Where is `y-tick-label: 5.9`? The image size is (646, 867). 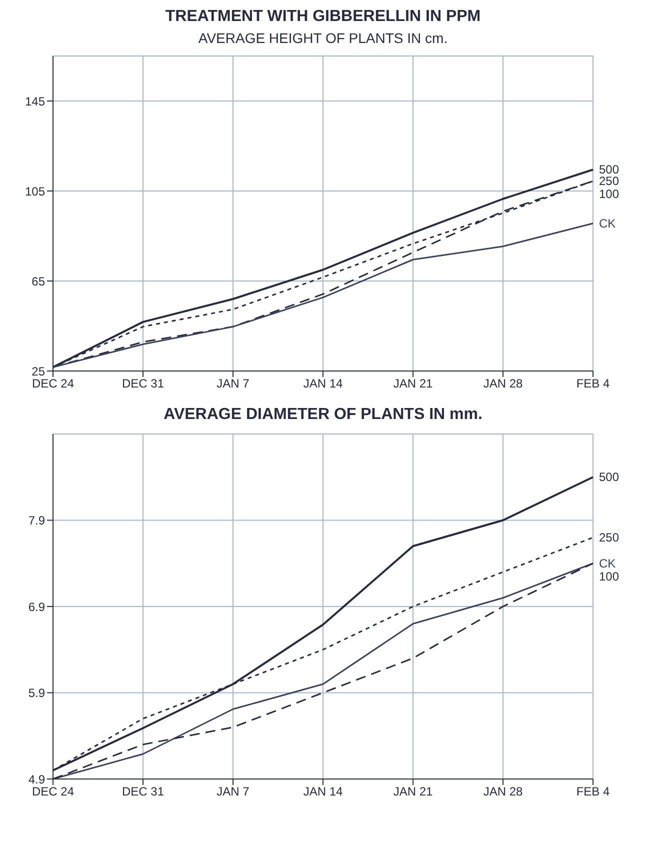
y-tick-label: 5.9 is located at coordinates (37, 693).